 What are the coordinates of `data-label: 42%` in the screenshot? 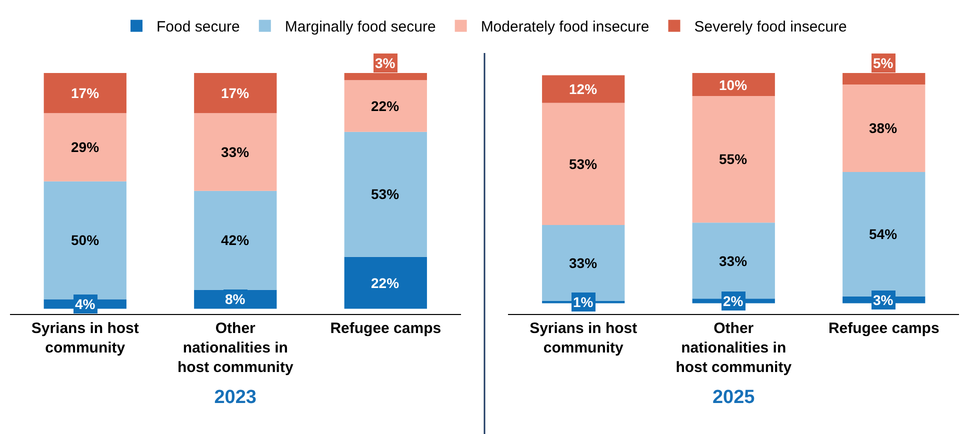 It's located at (235, 240).